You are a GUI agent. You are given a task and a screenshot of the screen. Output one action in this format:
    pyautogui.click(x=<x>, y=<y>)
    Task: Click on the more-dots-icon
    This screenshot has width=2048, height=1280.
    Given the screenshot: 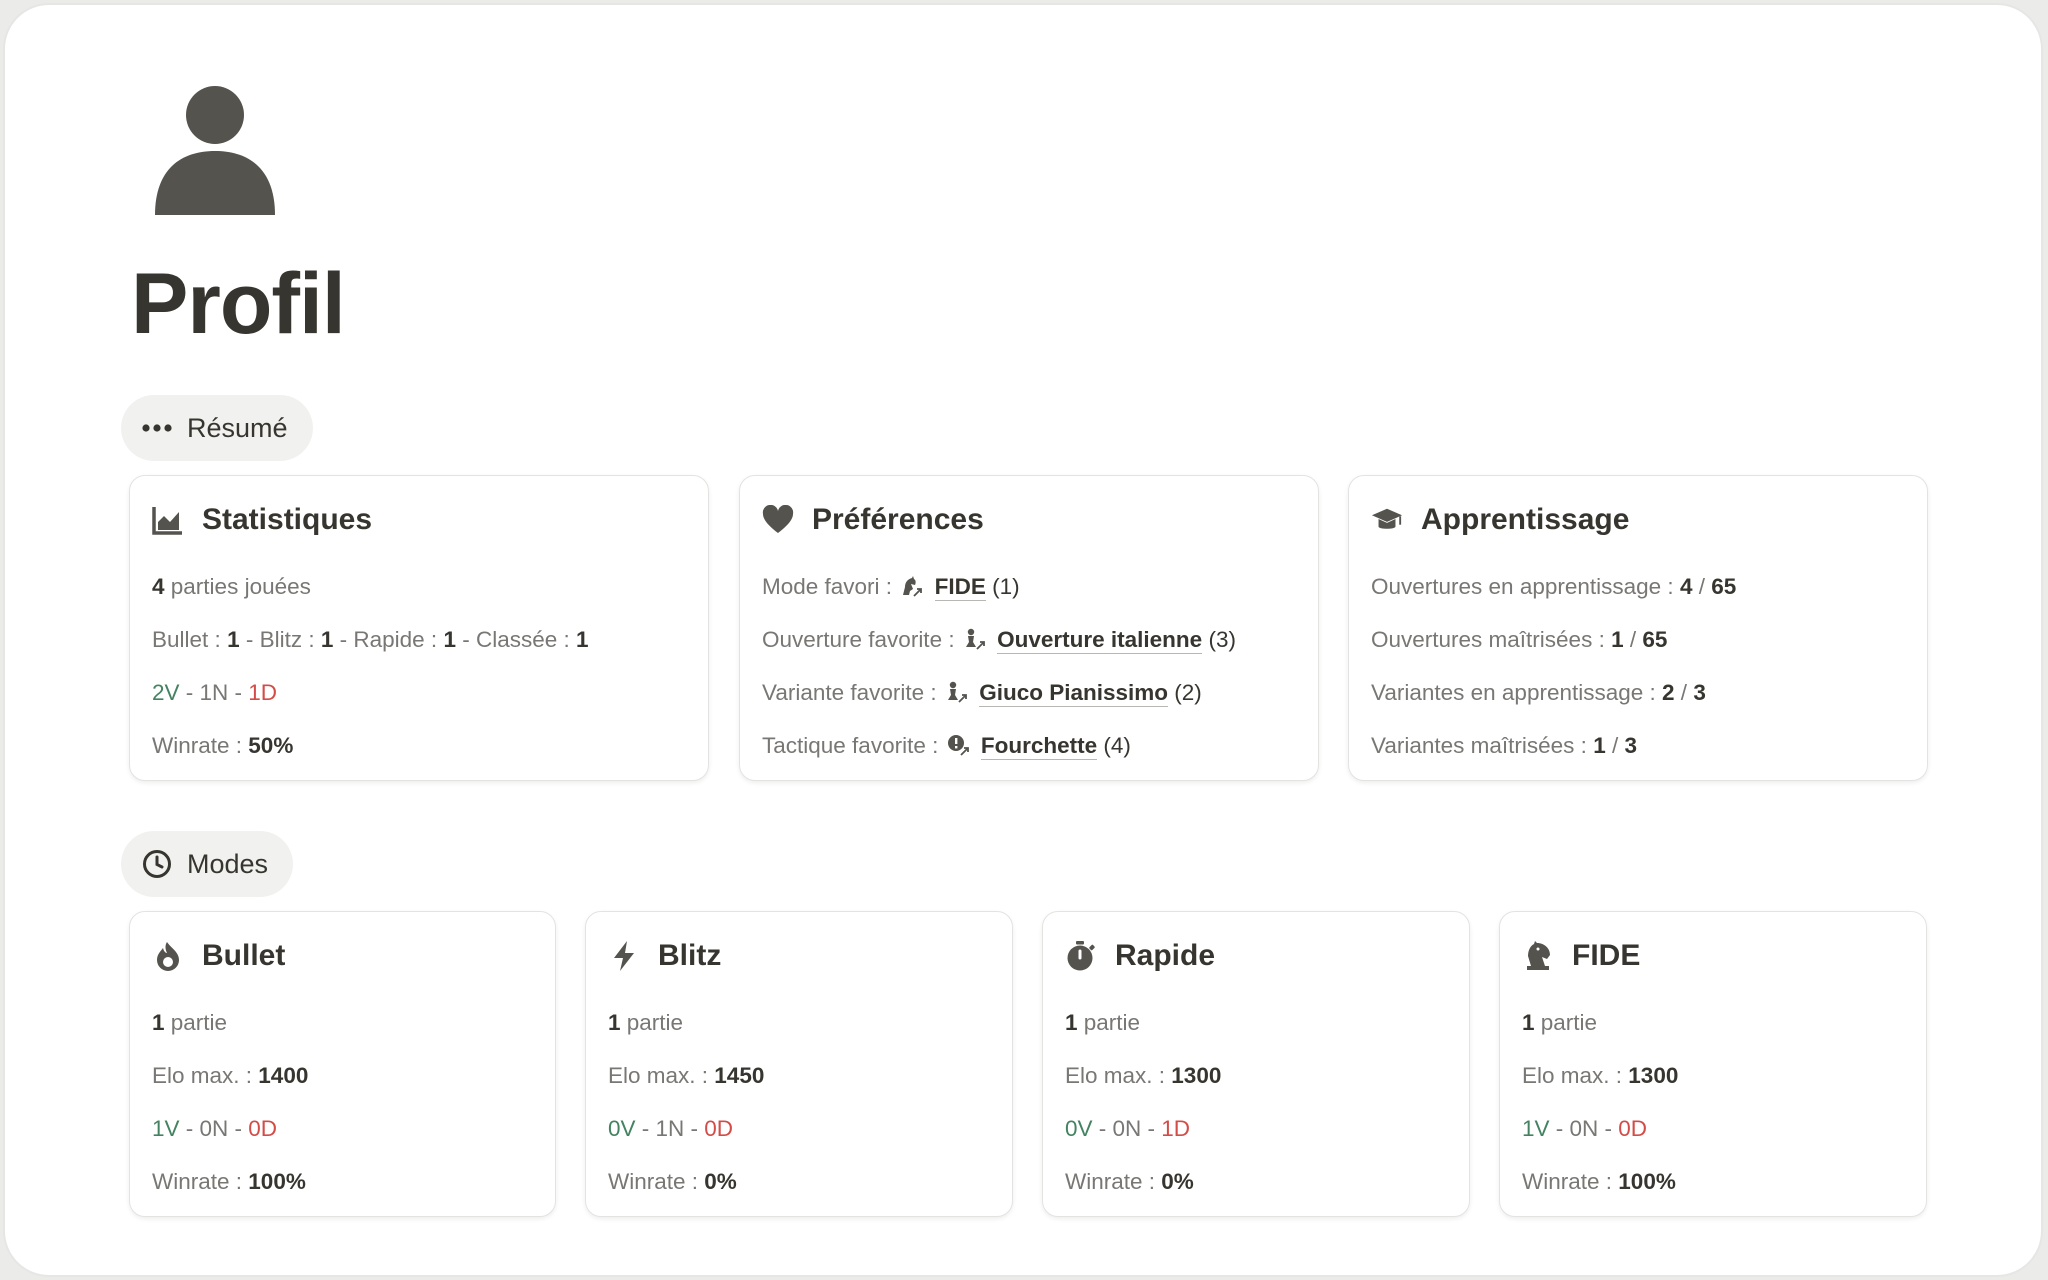 What is the action you would take?
    pyautogui.click(x=157, y=428)
    